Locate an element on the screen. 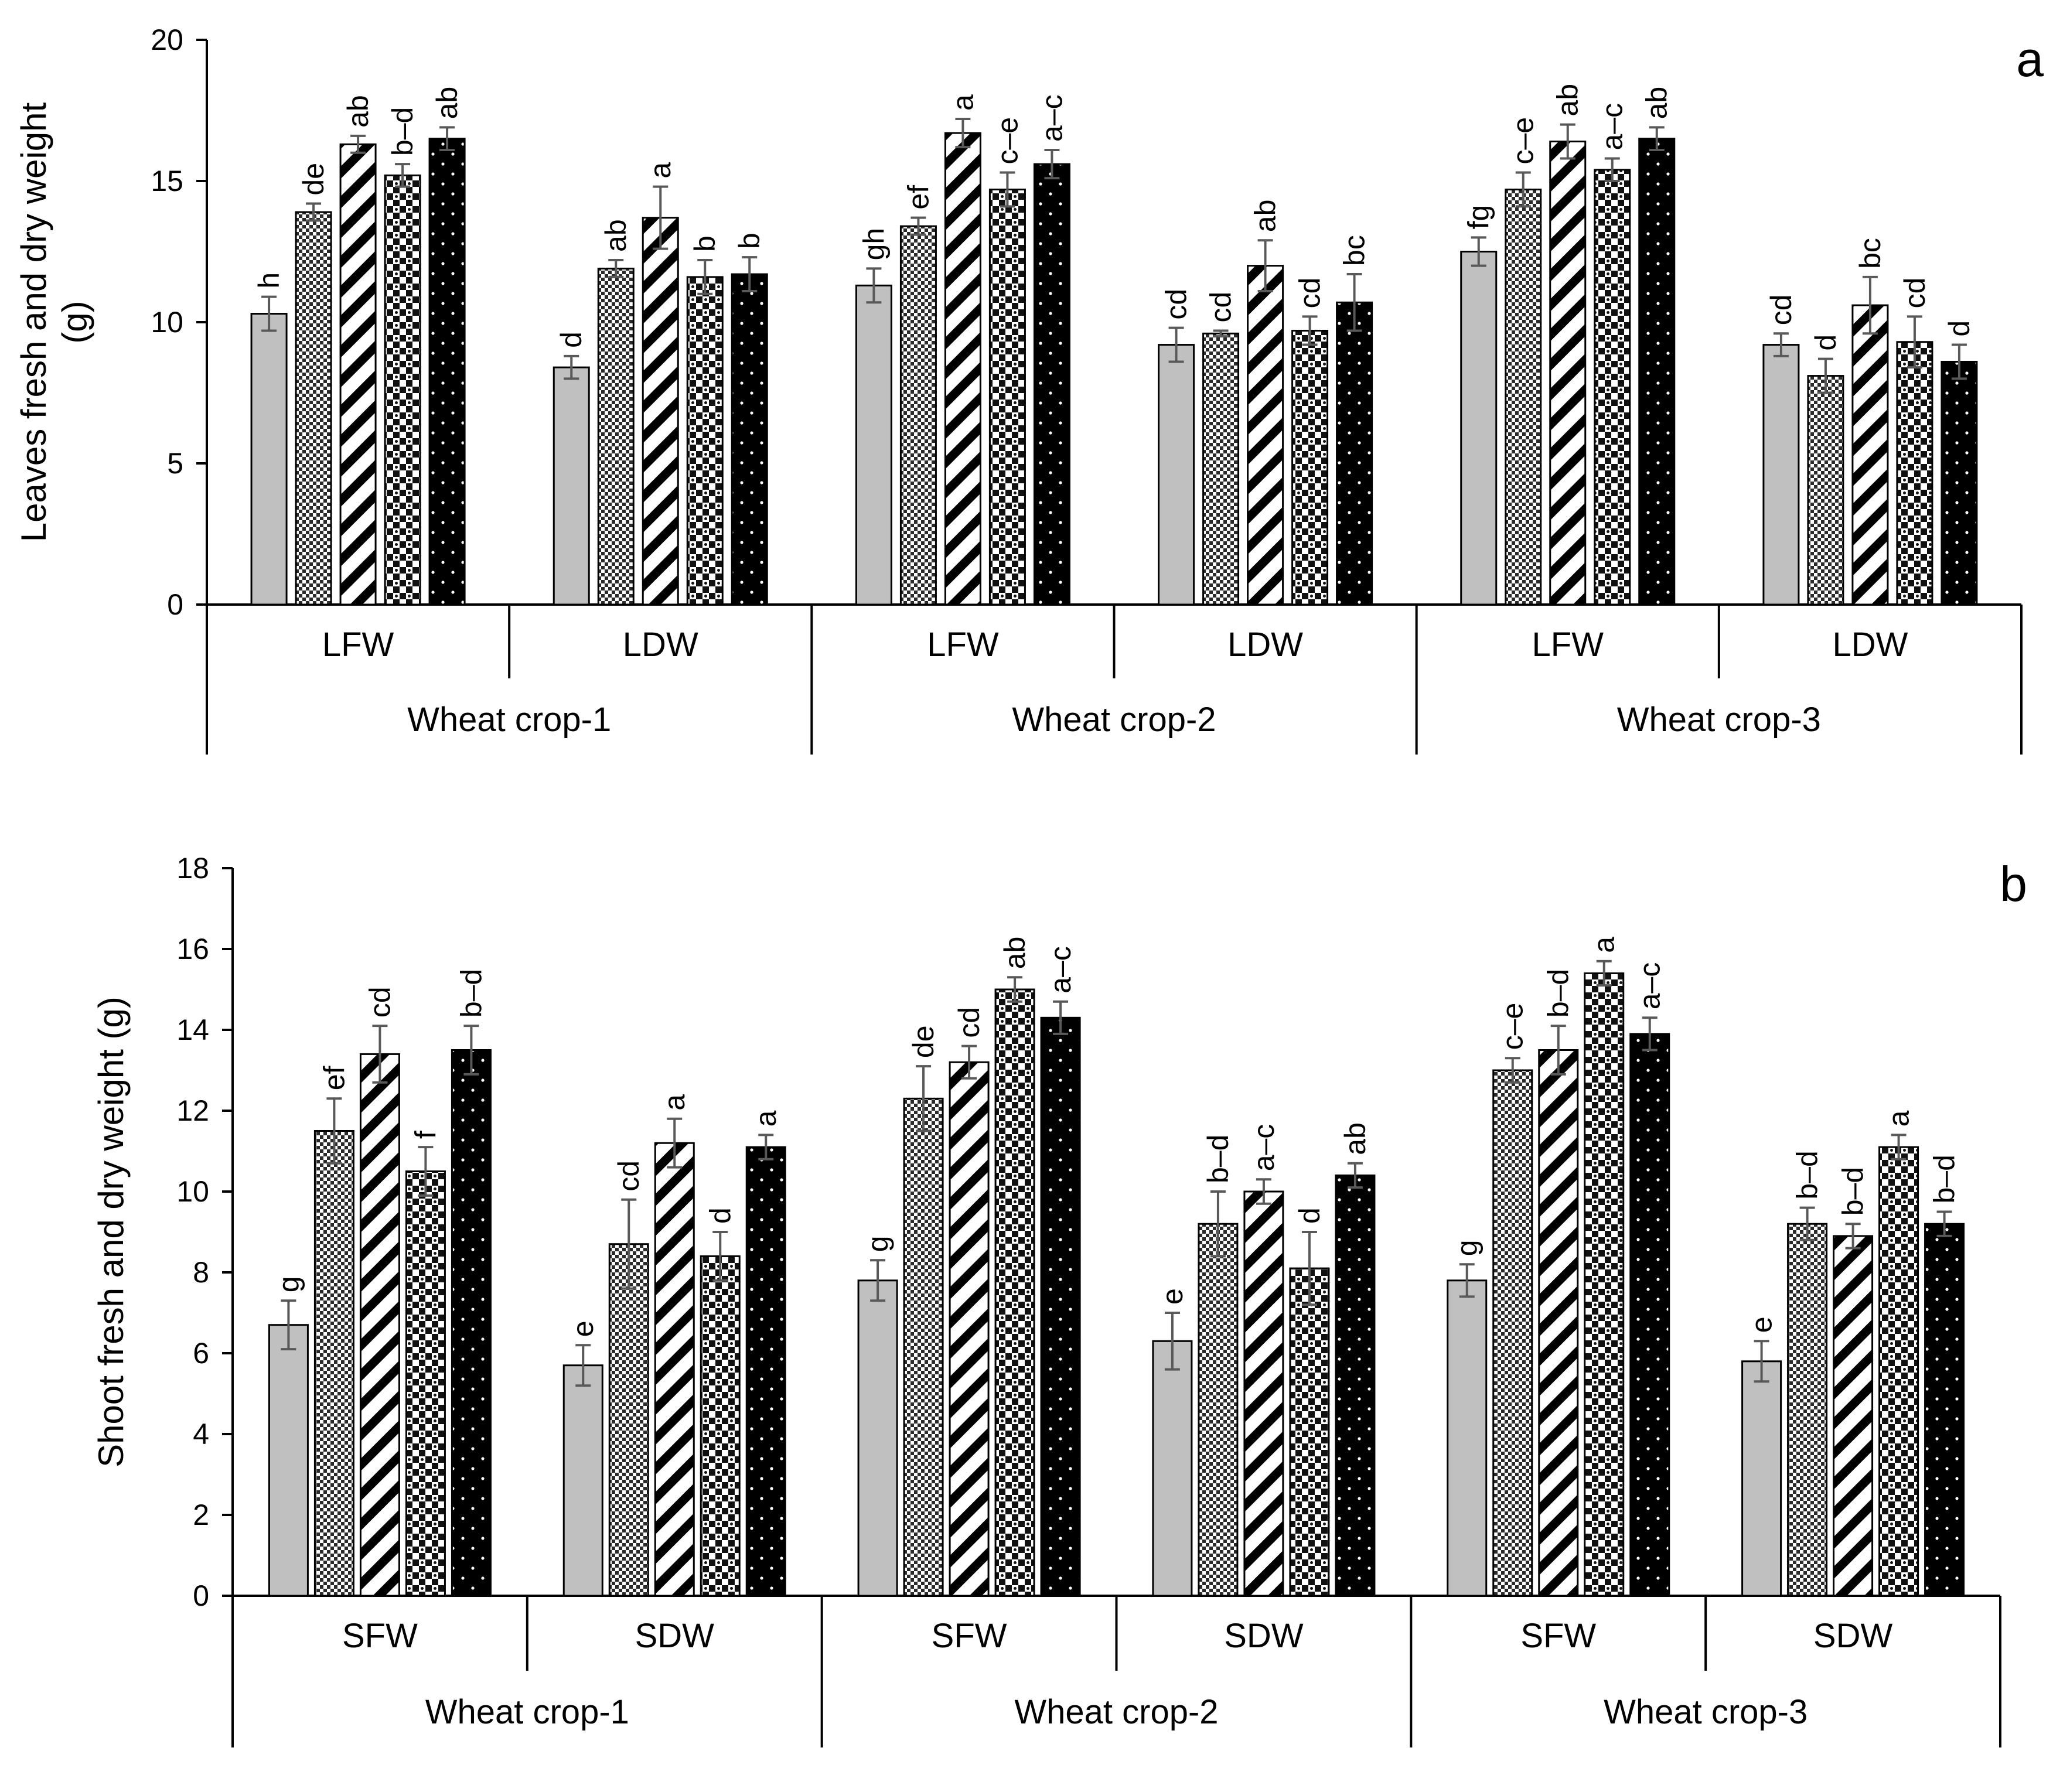  panel-b-y-tick-label: 10 is located at coordinates (192, 1191).